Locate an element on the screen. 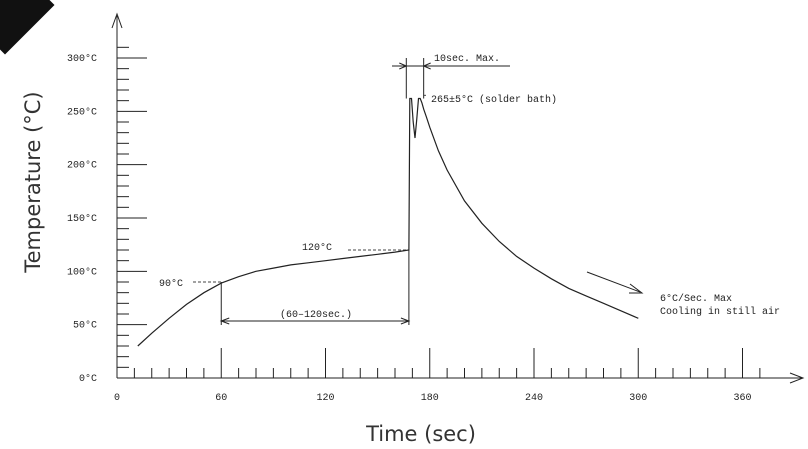 The width and height of the screenshot is (808, 449). x-tick-label: 360 is located at coordinates (742, 398).